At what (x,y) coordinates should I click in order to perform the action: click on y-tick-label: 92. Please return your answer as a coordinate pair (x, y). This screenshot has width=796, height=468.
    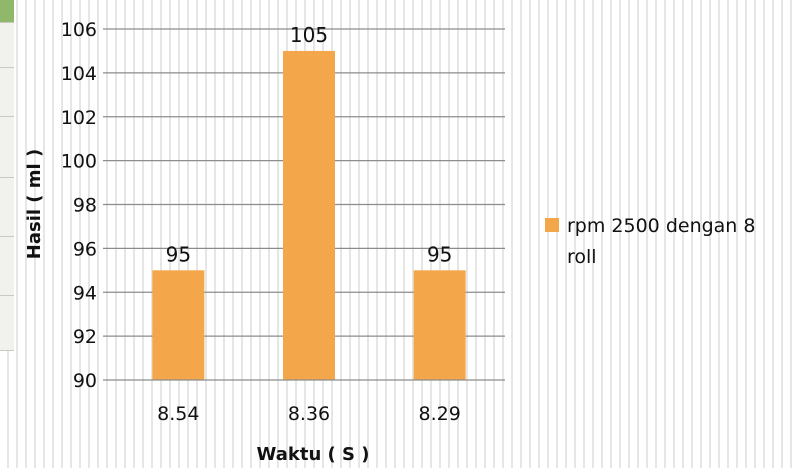
    Looking at the image, I should click on (85, 337).